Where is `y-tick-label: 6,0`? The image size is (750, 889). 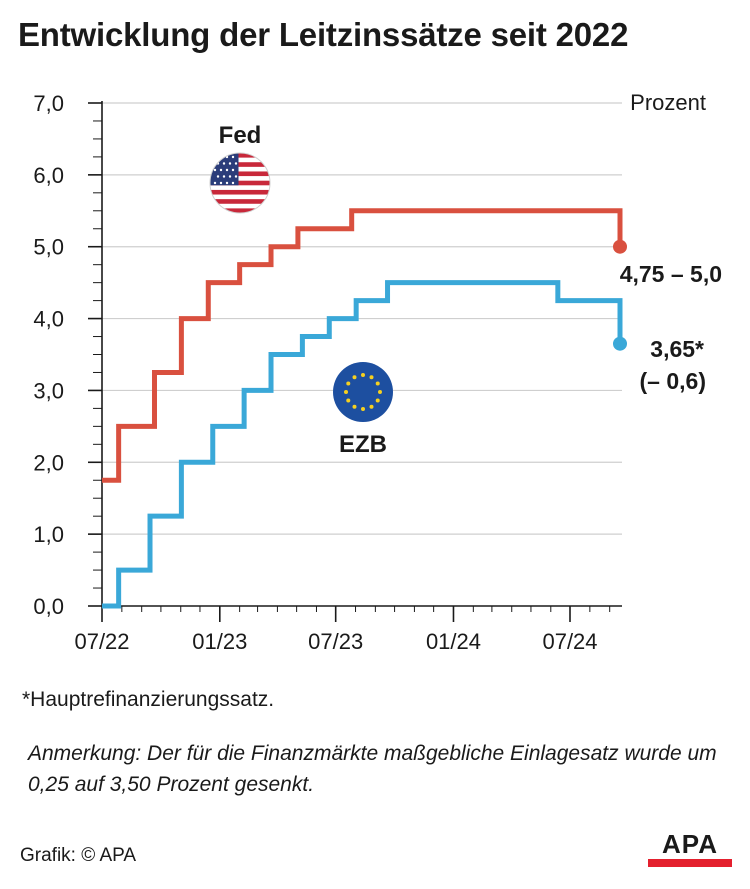
y-tick-label: 6,0 is located at coordinates (48, 175).